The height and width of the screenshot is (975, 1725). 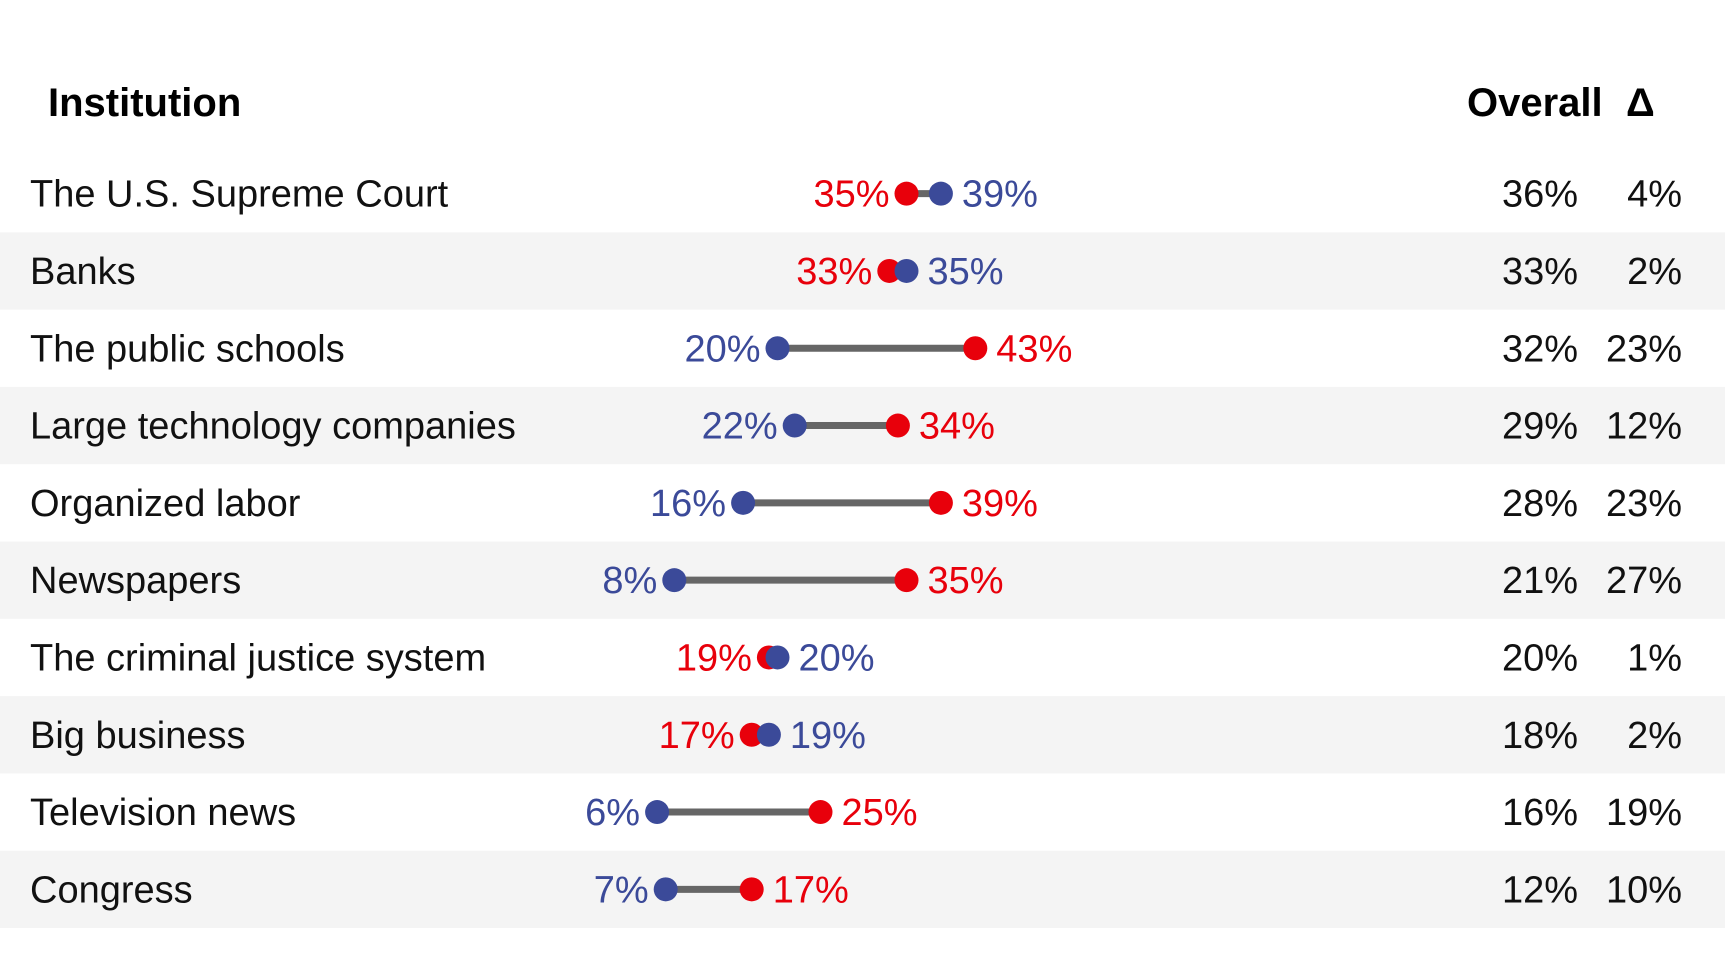 What do you see at coordinates (1644, 427) in the screenshot?
I see `delta-value: 12%` at bounding box center [1644, 427].